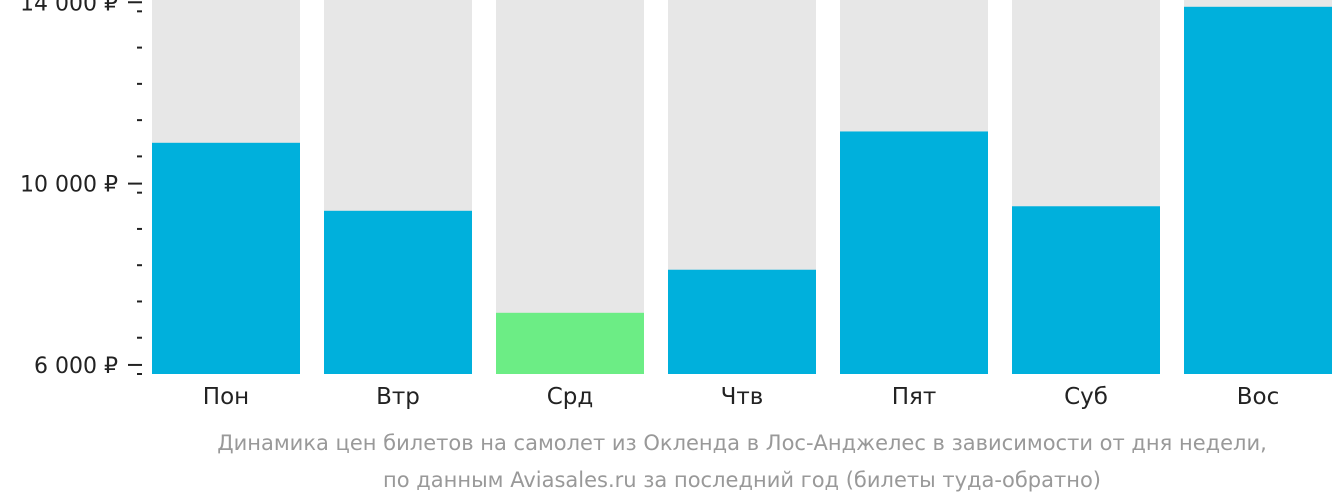 The width and height of the screenshot is (1332, 502). Describe the element at coordinates (570, 397) in the screenshot. I see `x-tick-label: Срд` at that location.